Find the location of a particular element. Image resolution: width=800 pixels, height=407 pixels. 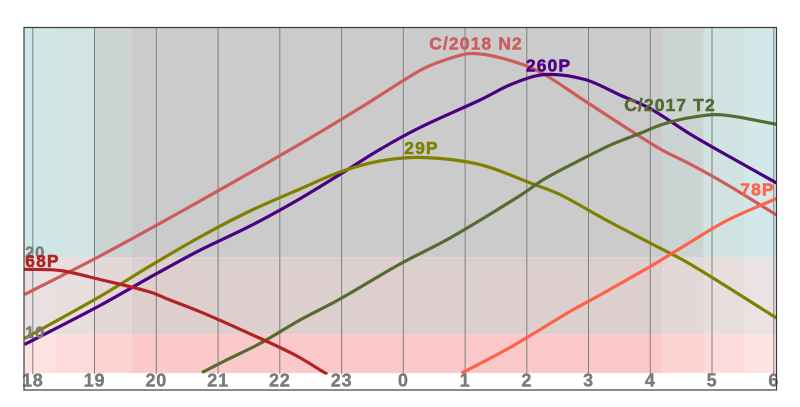

svg-text: 260P is located at coordinates (548, 66).